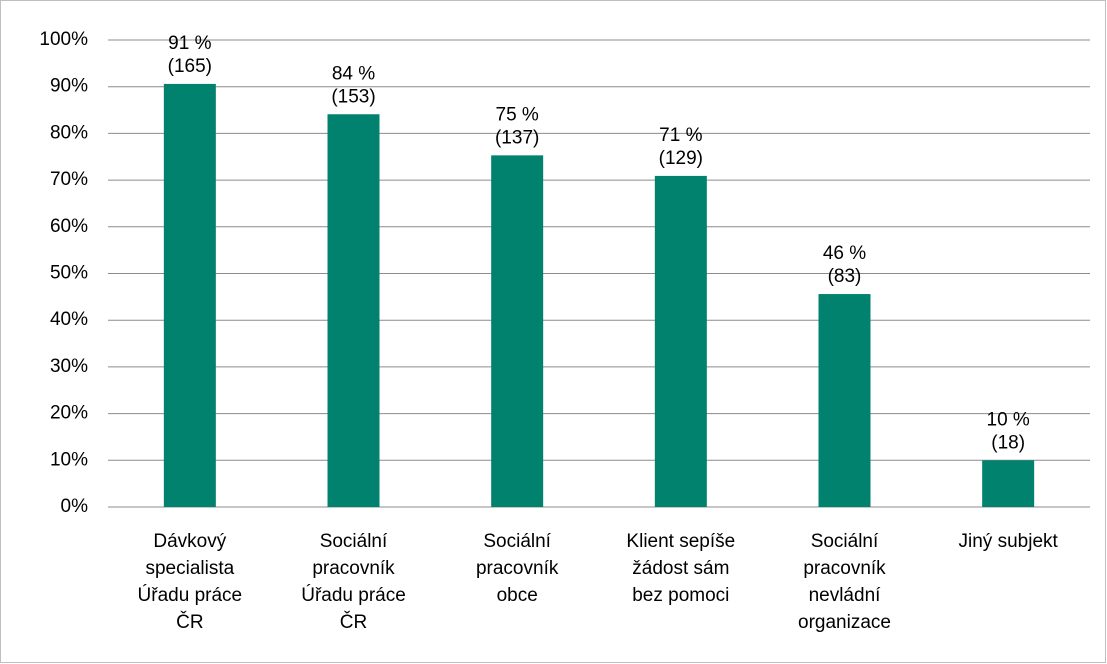  Describe the element at coordinates (1009, 541) in the screenshot. I see `x-tick-label: Jiný subjekt` at that location.